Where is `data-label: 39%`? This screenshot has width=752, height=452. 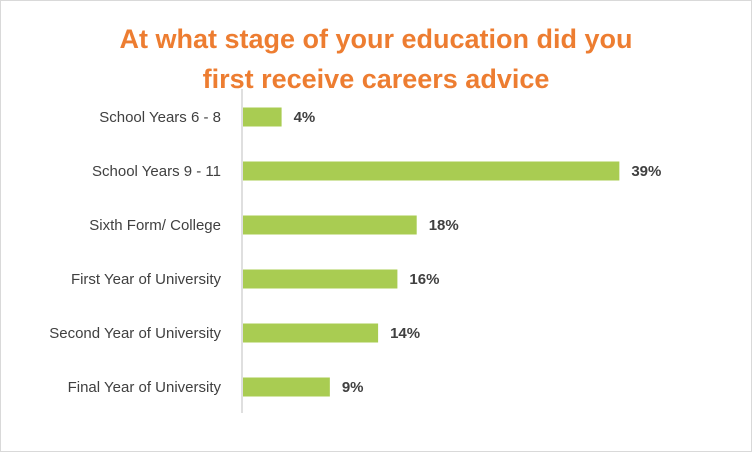 data-label: 39% is located at coordinates (646, 171).